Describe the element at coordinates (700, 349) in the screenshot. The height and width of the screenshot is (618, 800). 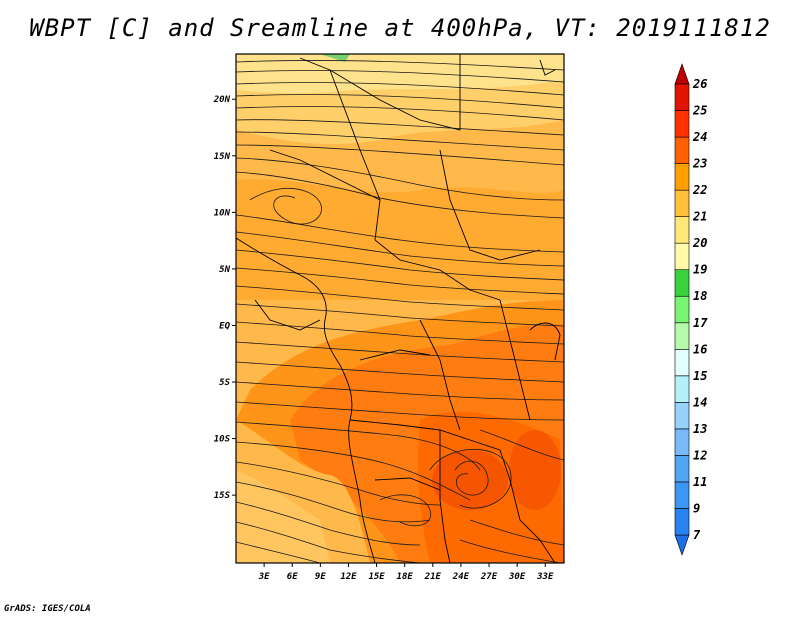
I see `colorbar-label: 16` at that location.